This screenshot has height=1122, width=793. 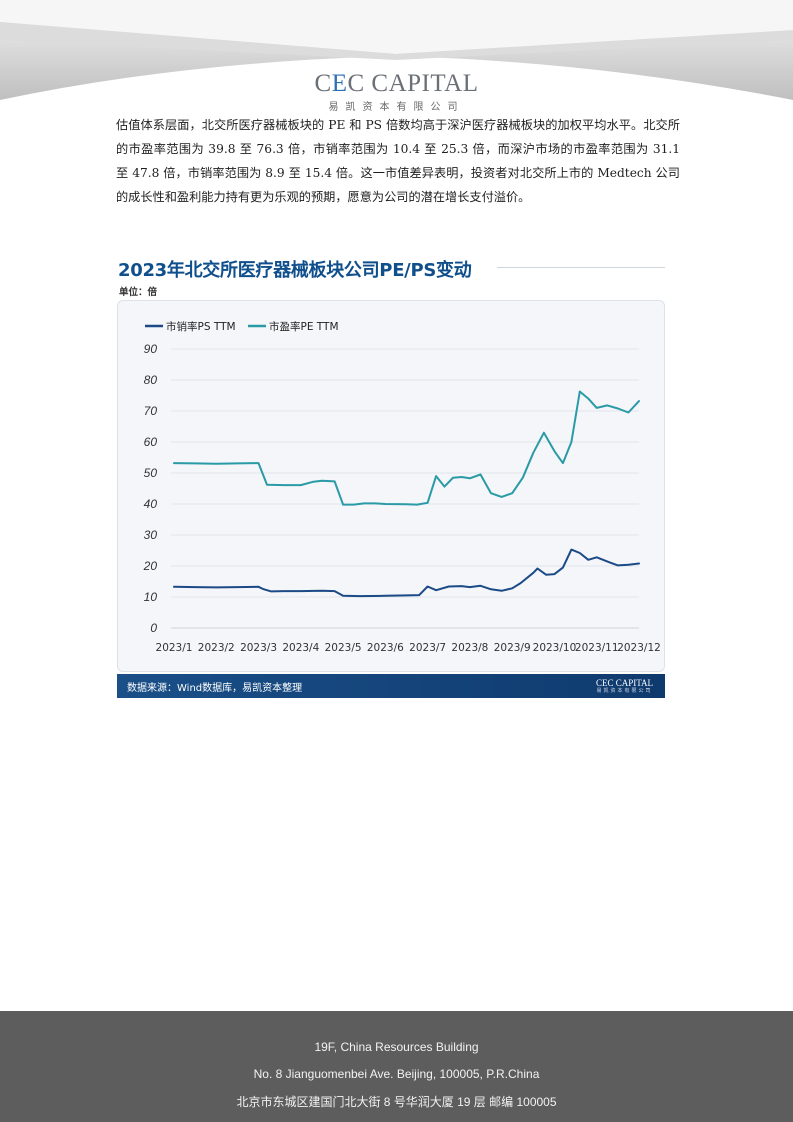 I want to click on x-tick-label: 2023/8, so click(x=469, y=648).